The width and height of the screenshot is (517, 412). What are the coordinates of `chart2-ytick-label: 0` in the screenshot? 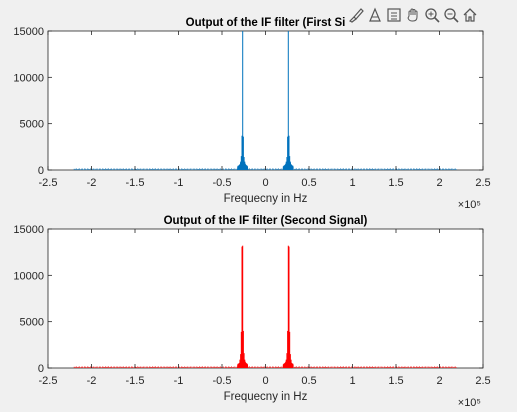 It's located at (41, 369).